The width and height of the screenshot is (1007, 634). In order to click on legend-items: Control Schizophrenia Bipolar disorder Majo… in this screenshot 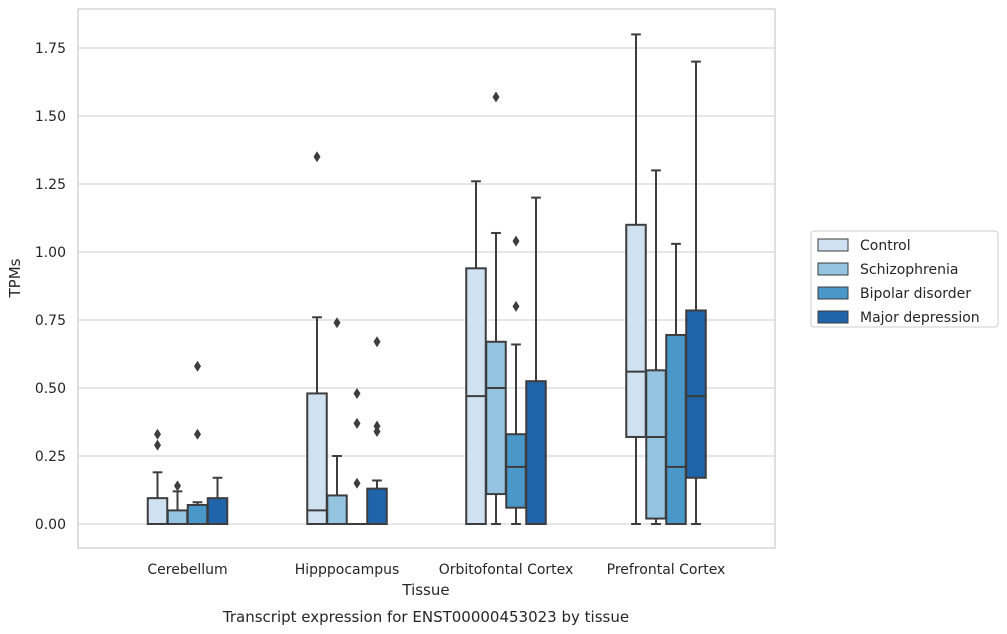, I will do `click(898, 282)`.